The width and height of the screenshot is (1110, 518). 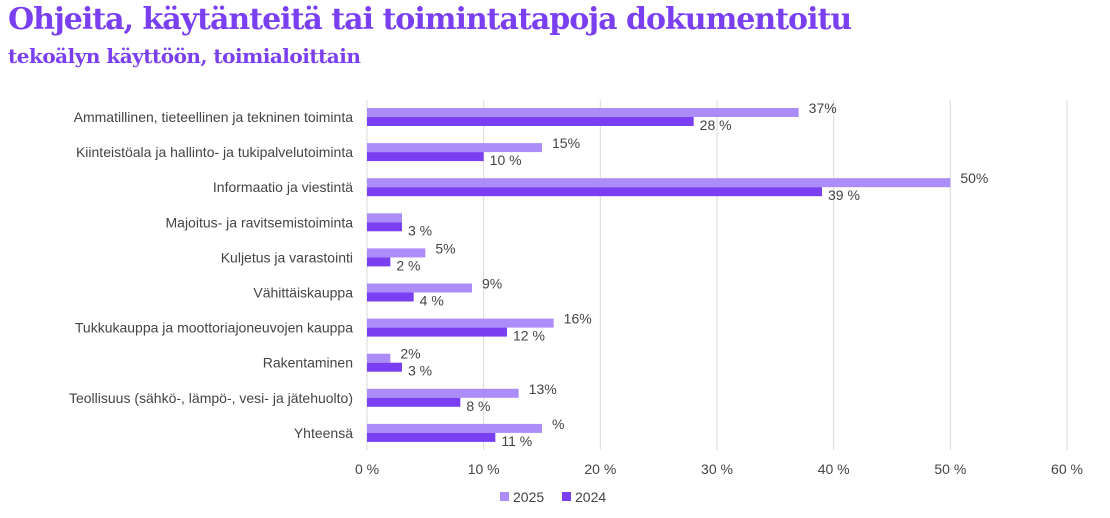 What do you see at coordinates (516, 441) in the screenshot?
I see `data-label-2024: 11 %` at bounding box center [516, 441].